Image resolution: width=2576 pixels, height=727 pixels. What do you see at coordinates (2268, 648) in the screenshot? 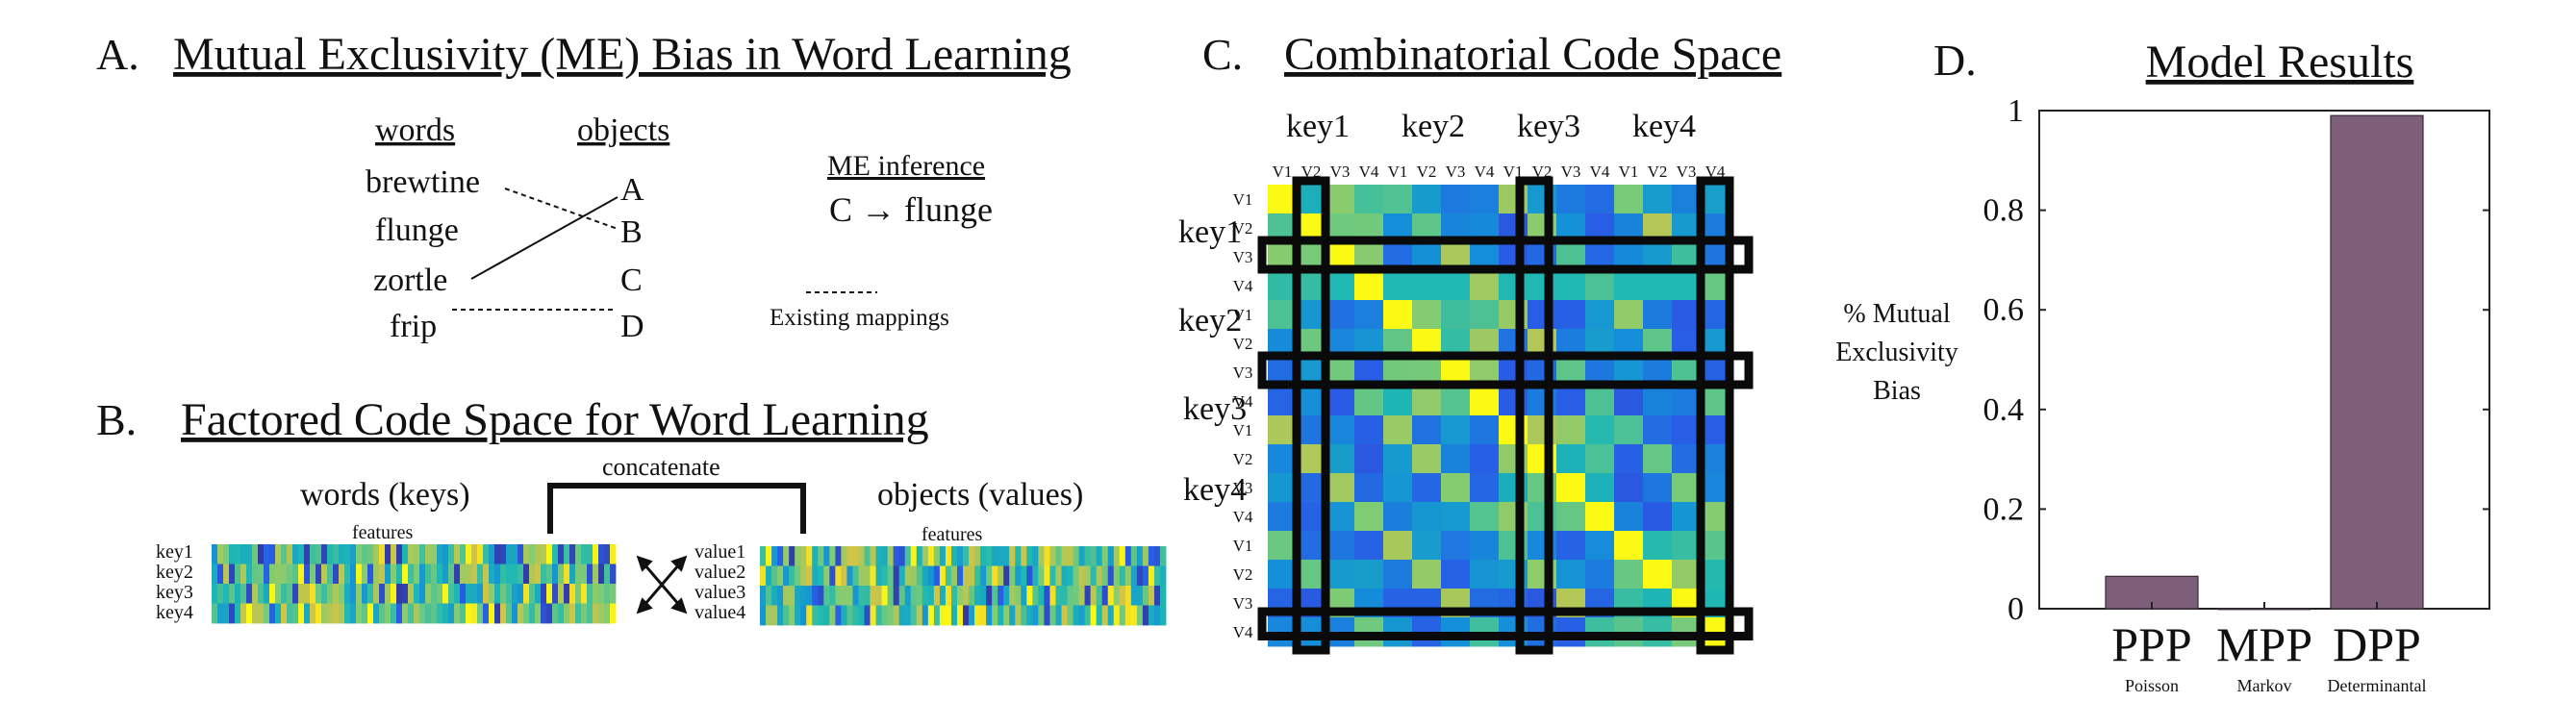
I see `chart-xlabels: PPP Poisson MPP Markov DPP Determinantal` at bounding box center [2268, 648].